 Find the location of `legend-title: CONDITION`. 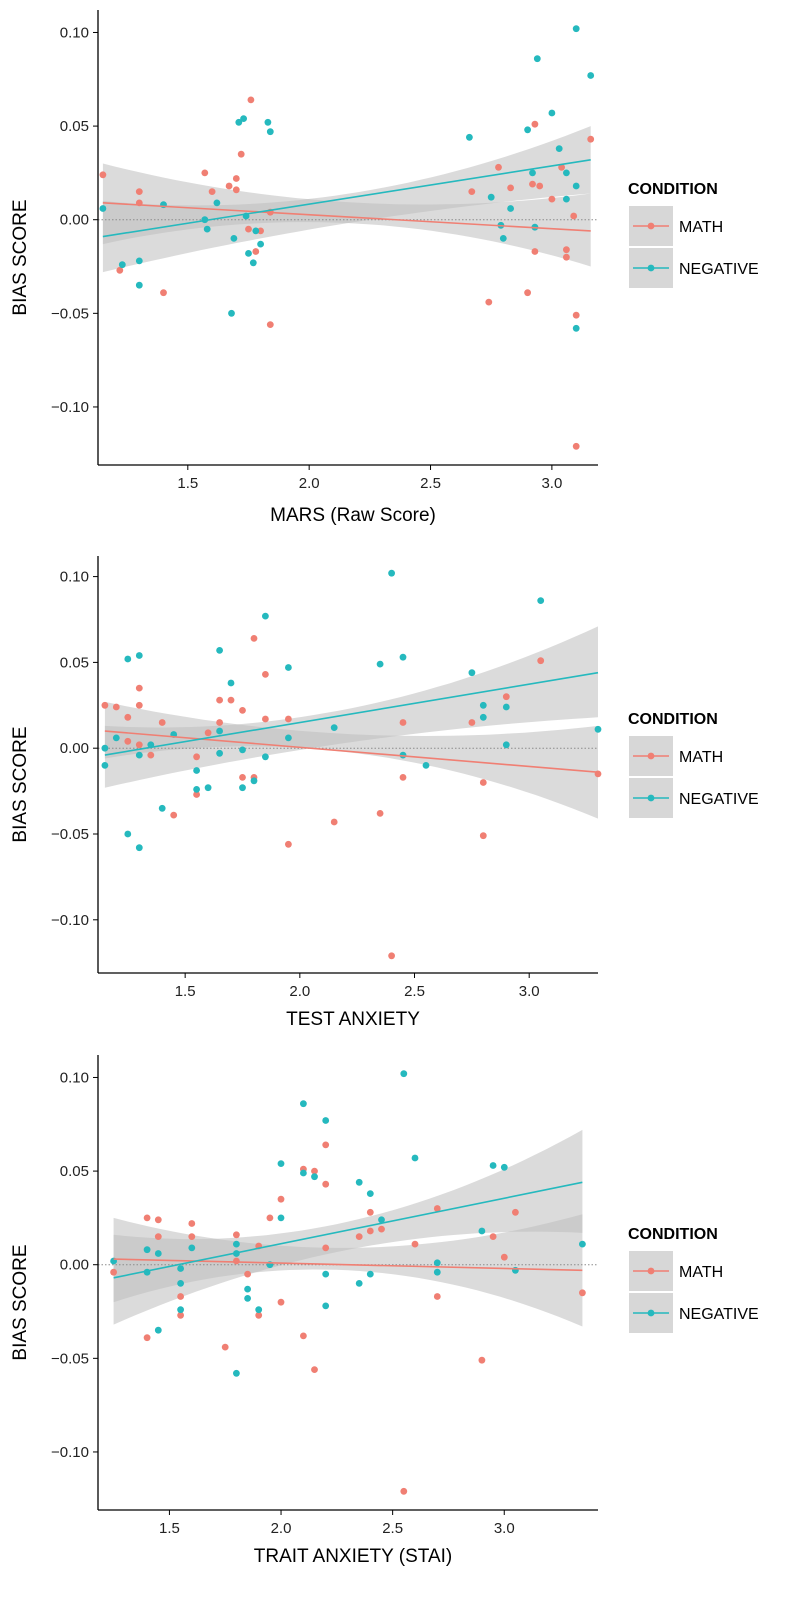

legend-title: CONDITION is located at coordinates (673, 1234).